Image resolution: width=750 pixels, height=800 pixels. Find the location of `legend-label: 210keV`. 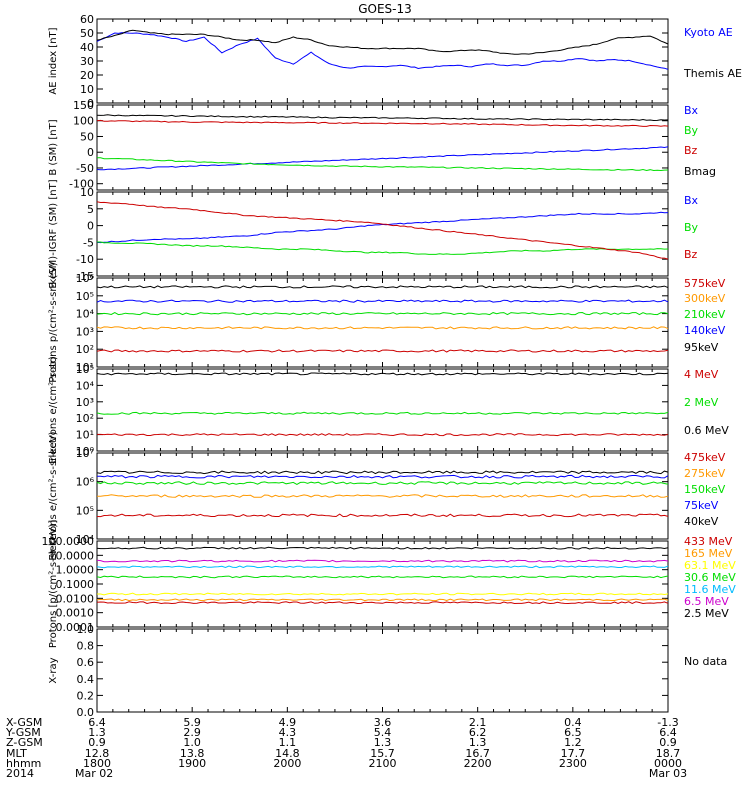

legend-label: 210keV is located at coordinates (705, 314).